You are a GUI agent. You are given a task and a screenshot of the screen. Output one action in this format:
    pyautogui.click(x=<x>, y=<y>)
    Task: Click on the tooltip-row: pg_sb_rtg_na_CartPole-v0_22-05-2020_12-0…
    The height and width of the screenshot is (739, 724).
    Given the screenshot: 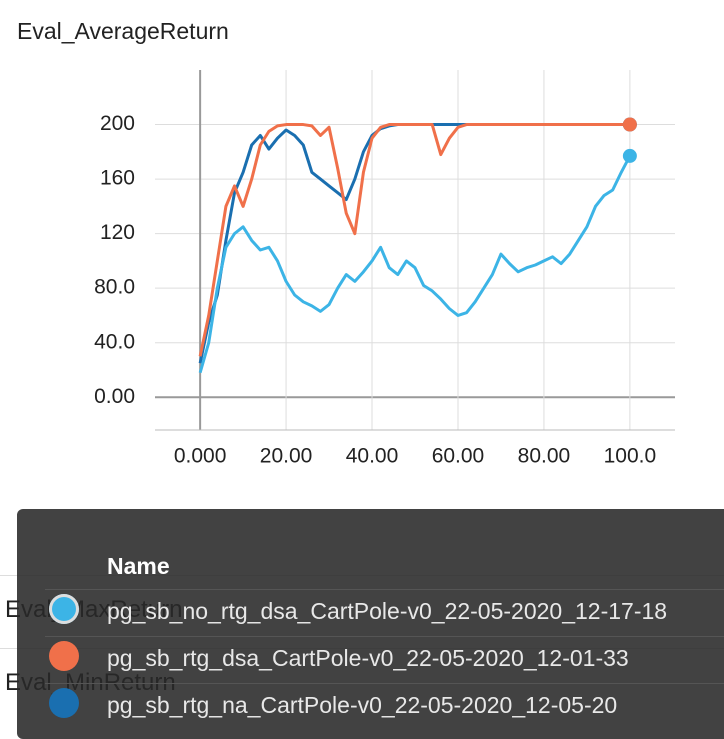 What is the action you would take?
    pyautogui.click(x=384, y=703)
    